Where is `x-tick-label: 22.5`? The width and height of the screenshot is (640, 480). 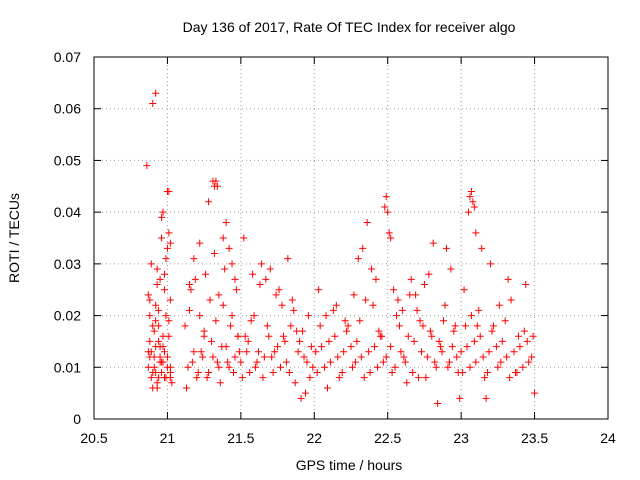 x-tick-label: 22.5 is located at coordinates (387, 438).